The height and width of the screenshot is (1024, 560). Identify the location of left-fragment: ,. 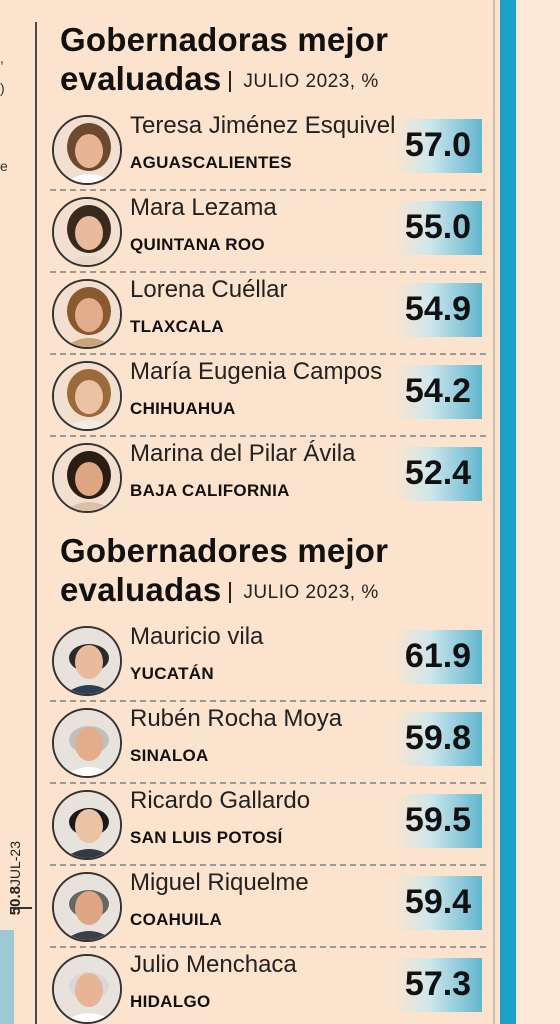
(2, 58).